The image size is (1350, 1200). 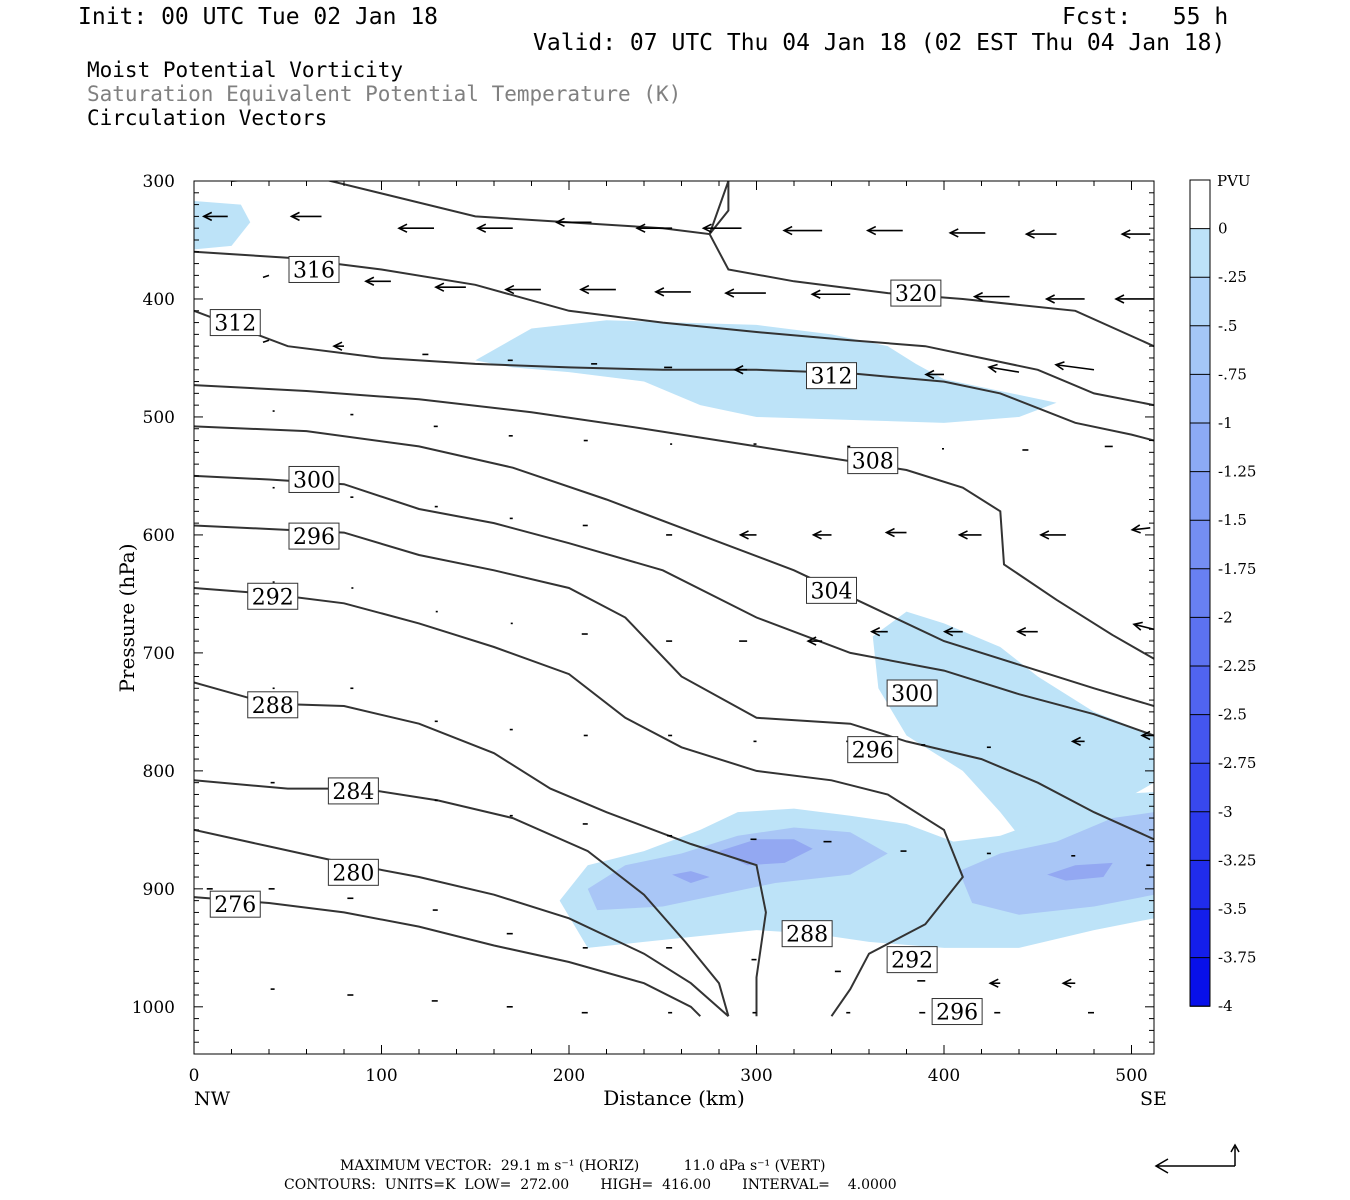 I want to click on colorbar-label: -4, so click(x=1225, y=1006).